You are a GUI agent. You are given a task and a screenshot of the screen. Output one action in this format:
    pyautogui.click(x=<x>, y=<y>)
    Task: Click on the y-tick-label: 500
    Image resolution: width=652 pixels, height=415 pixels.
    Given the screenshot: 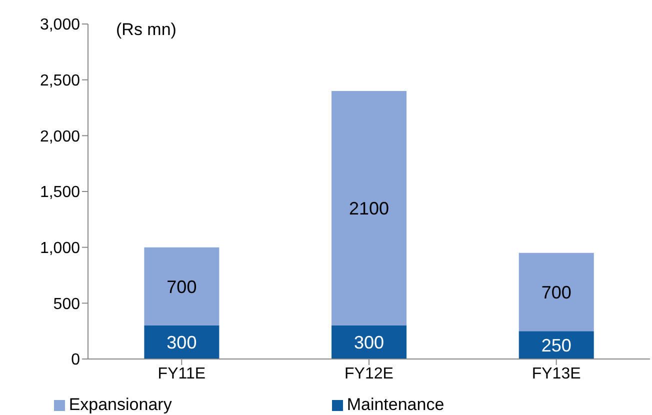 What is the action you would take?
    pyautogui.click(x=66, y=304)
    